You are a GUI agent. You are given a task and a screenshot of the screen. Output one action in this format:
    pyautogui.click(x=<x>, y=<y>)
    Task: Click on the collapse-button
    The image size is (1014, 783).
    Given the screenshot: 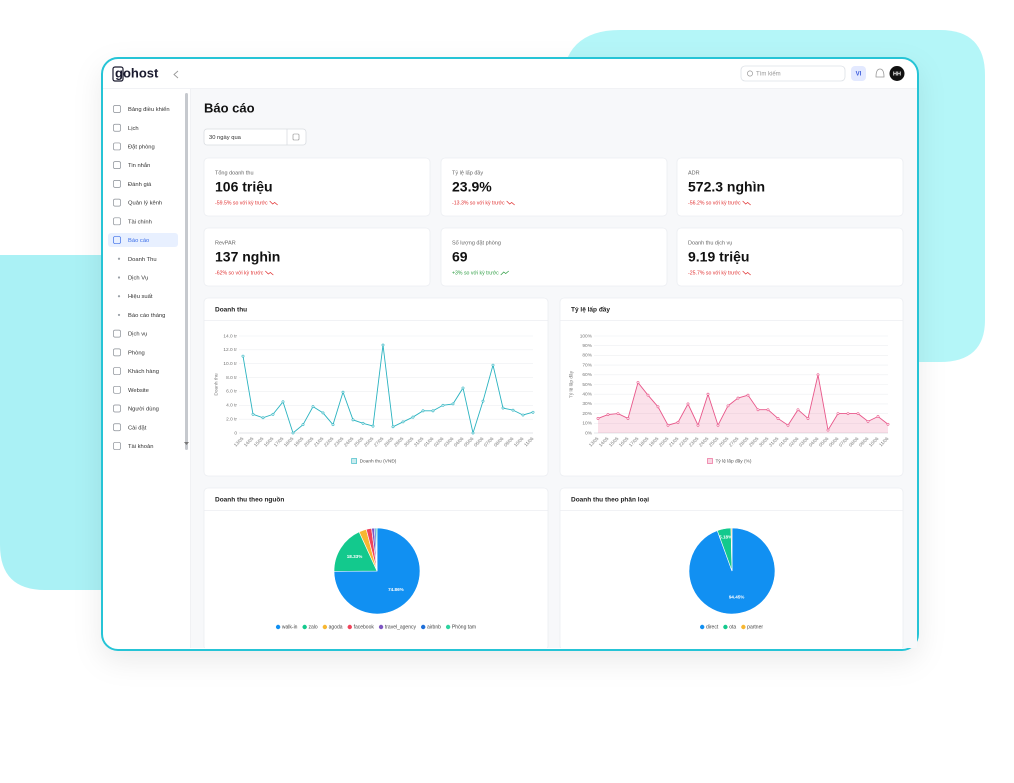 What is the action you would take?
    pyautogui.click(x=176, y=74)
    